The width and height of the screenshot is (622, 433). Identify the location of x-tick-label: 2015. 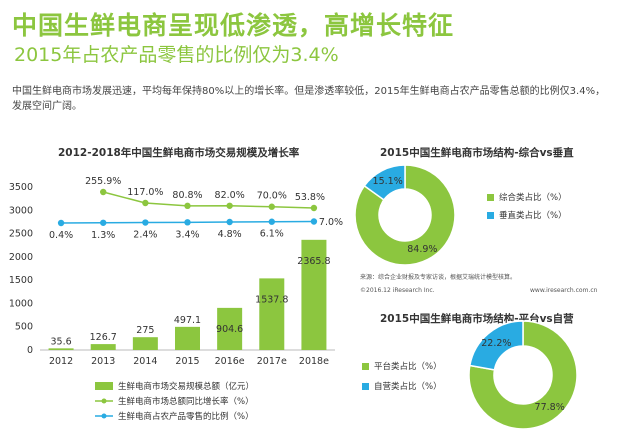
(187, 361).